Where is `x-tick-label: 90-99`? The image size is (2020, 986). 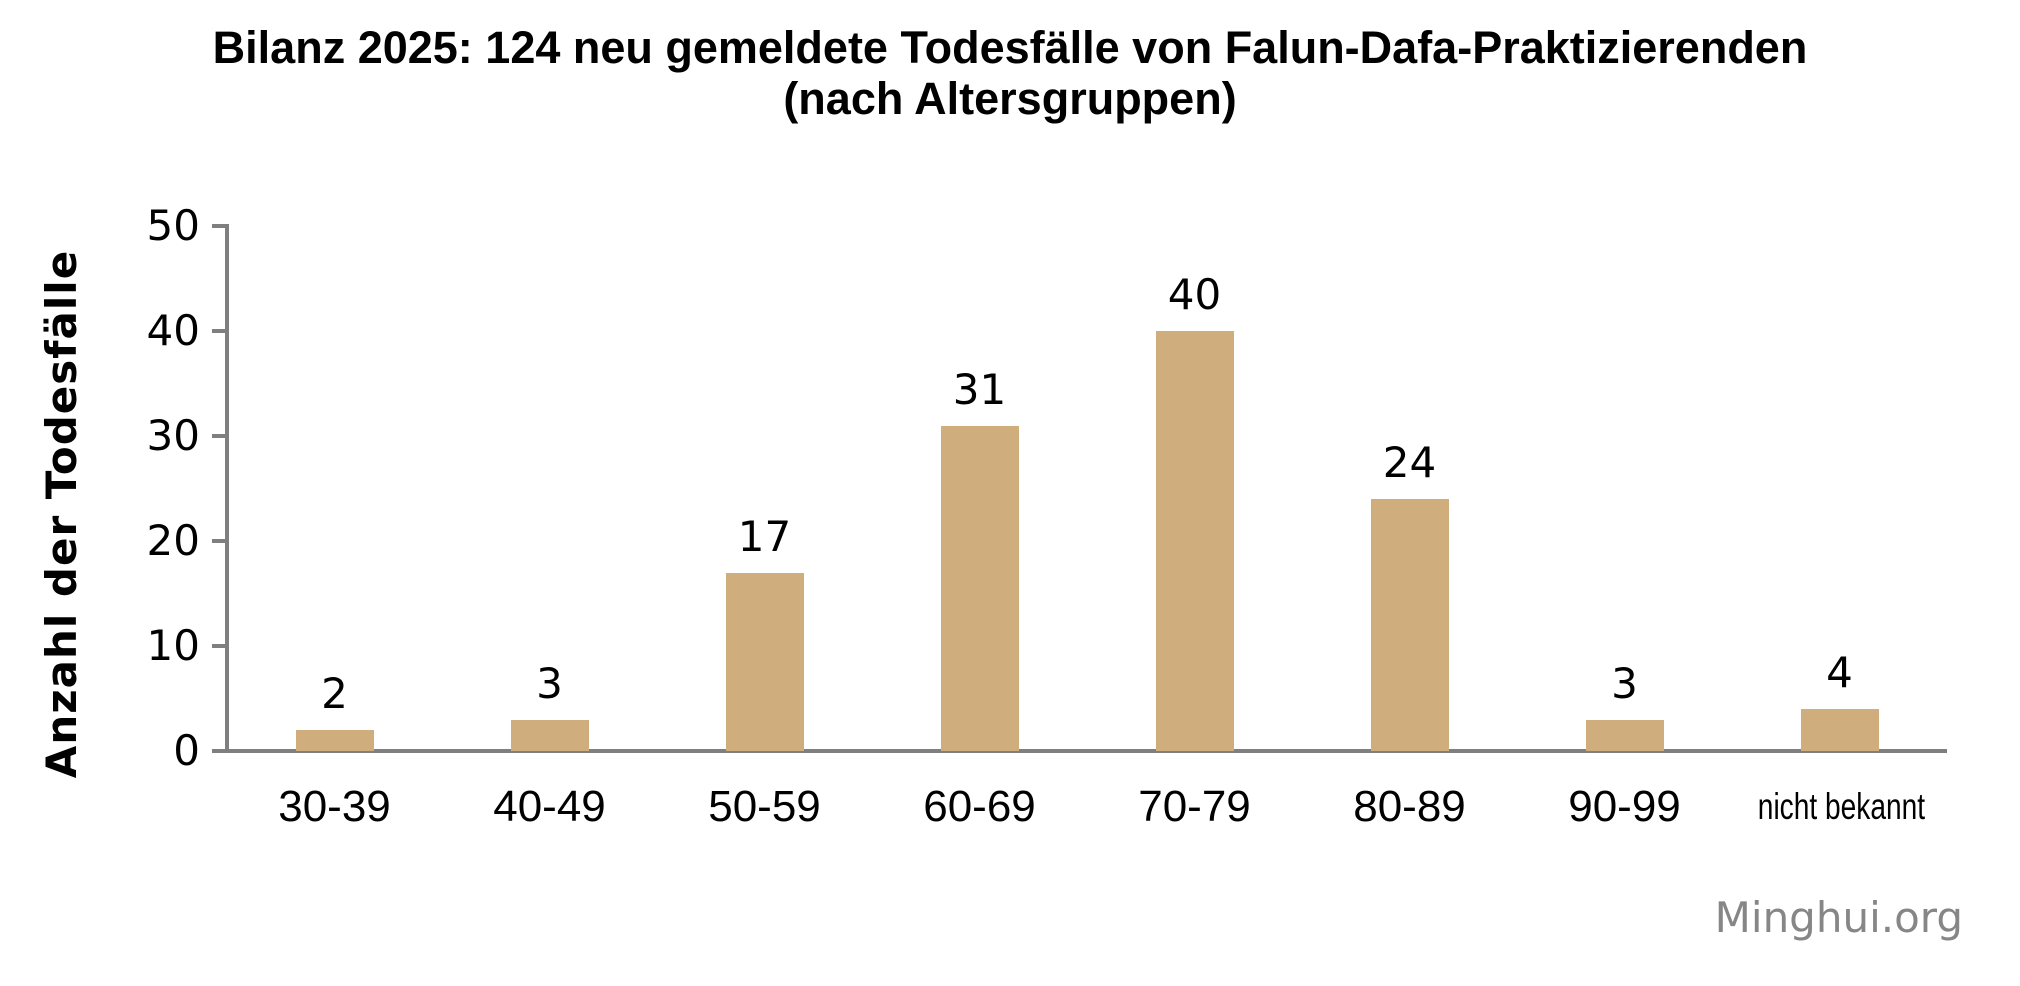
x-tick-label: 90-99 is located at coordinates (1624, 806).